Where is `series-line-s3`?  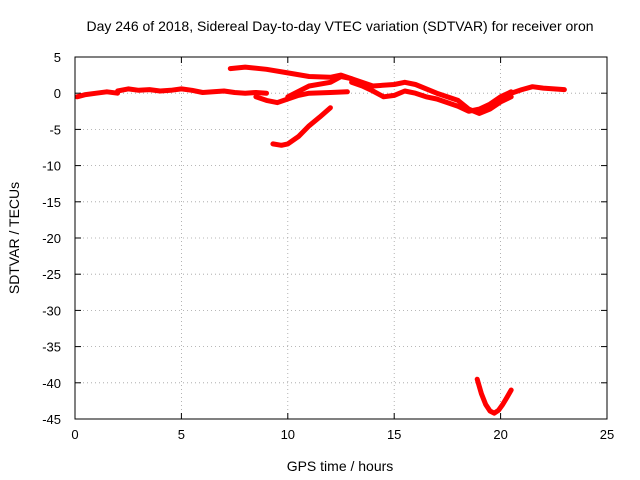
series-line-s3 is located at coordinates (291, 73).